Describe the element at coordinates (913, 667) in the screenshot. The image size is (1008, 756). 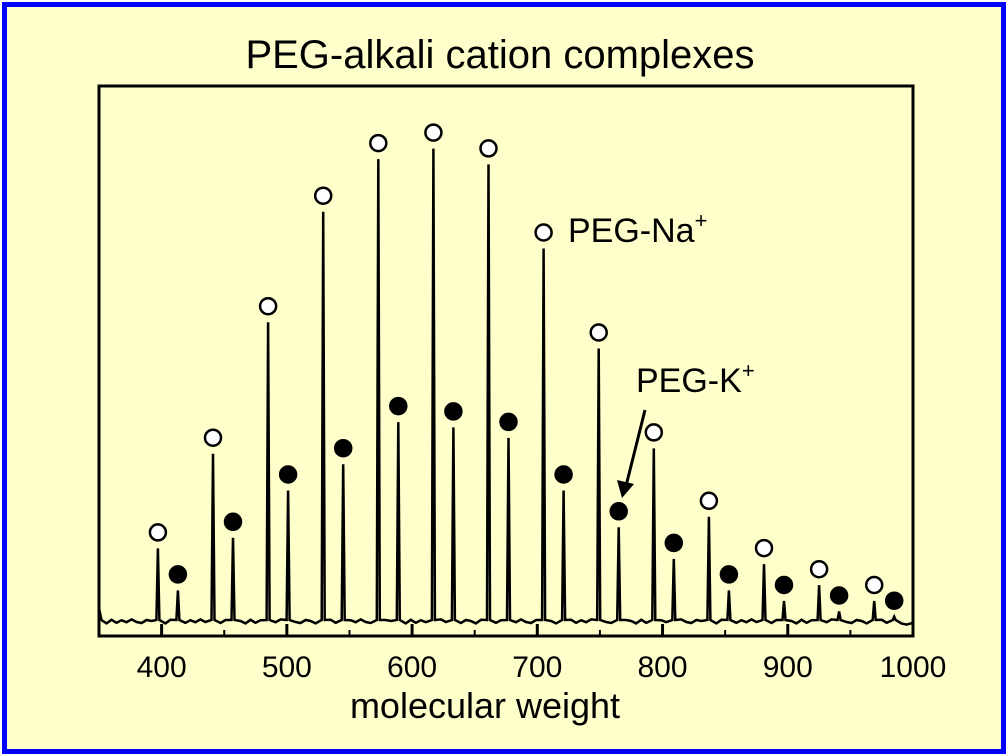
I see `x-tick-label: 1000` at that location.